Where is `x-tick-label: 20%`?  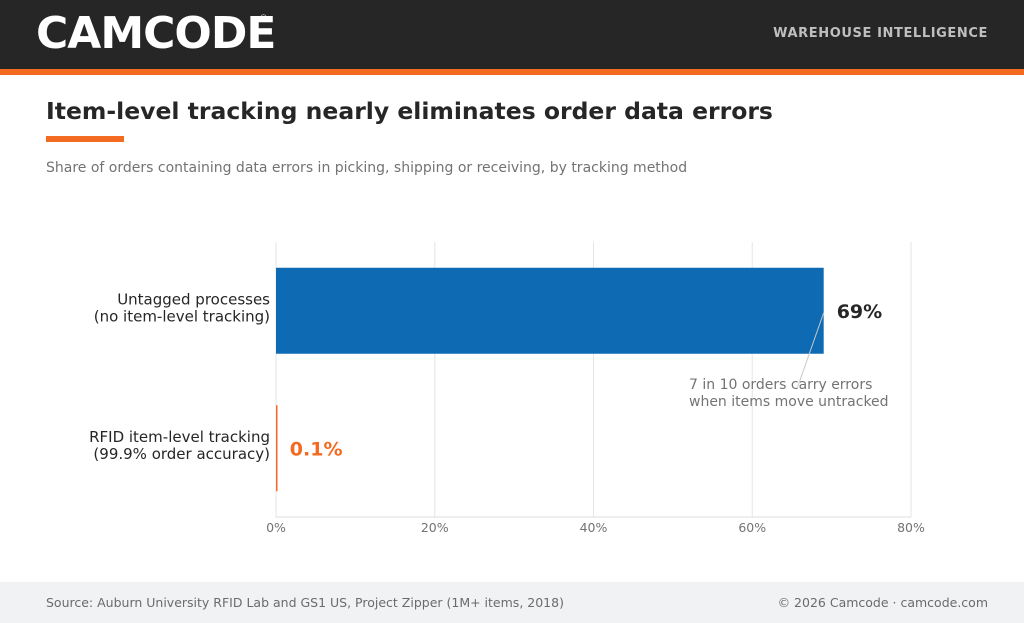
x-tick-label: 20% is located at coordinates (435, 527).